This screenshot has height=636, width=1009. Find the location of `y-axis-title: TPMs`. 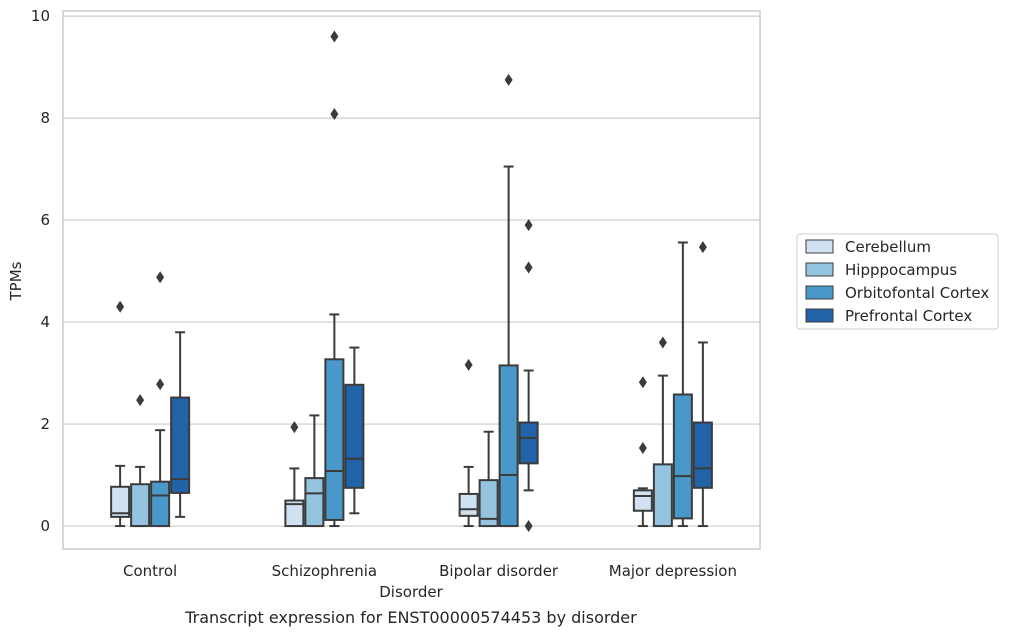

y-axis-title: TPMs is located at coordinates (16, 281).